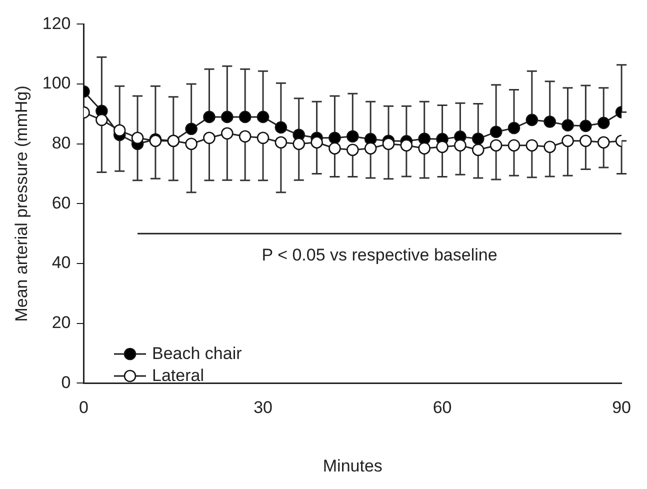 The width and height of the screenshot is (647, 489). I want to click on y-tick-label: 60, so click(61, 202).